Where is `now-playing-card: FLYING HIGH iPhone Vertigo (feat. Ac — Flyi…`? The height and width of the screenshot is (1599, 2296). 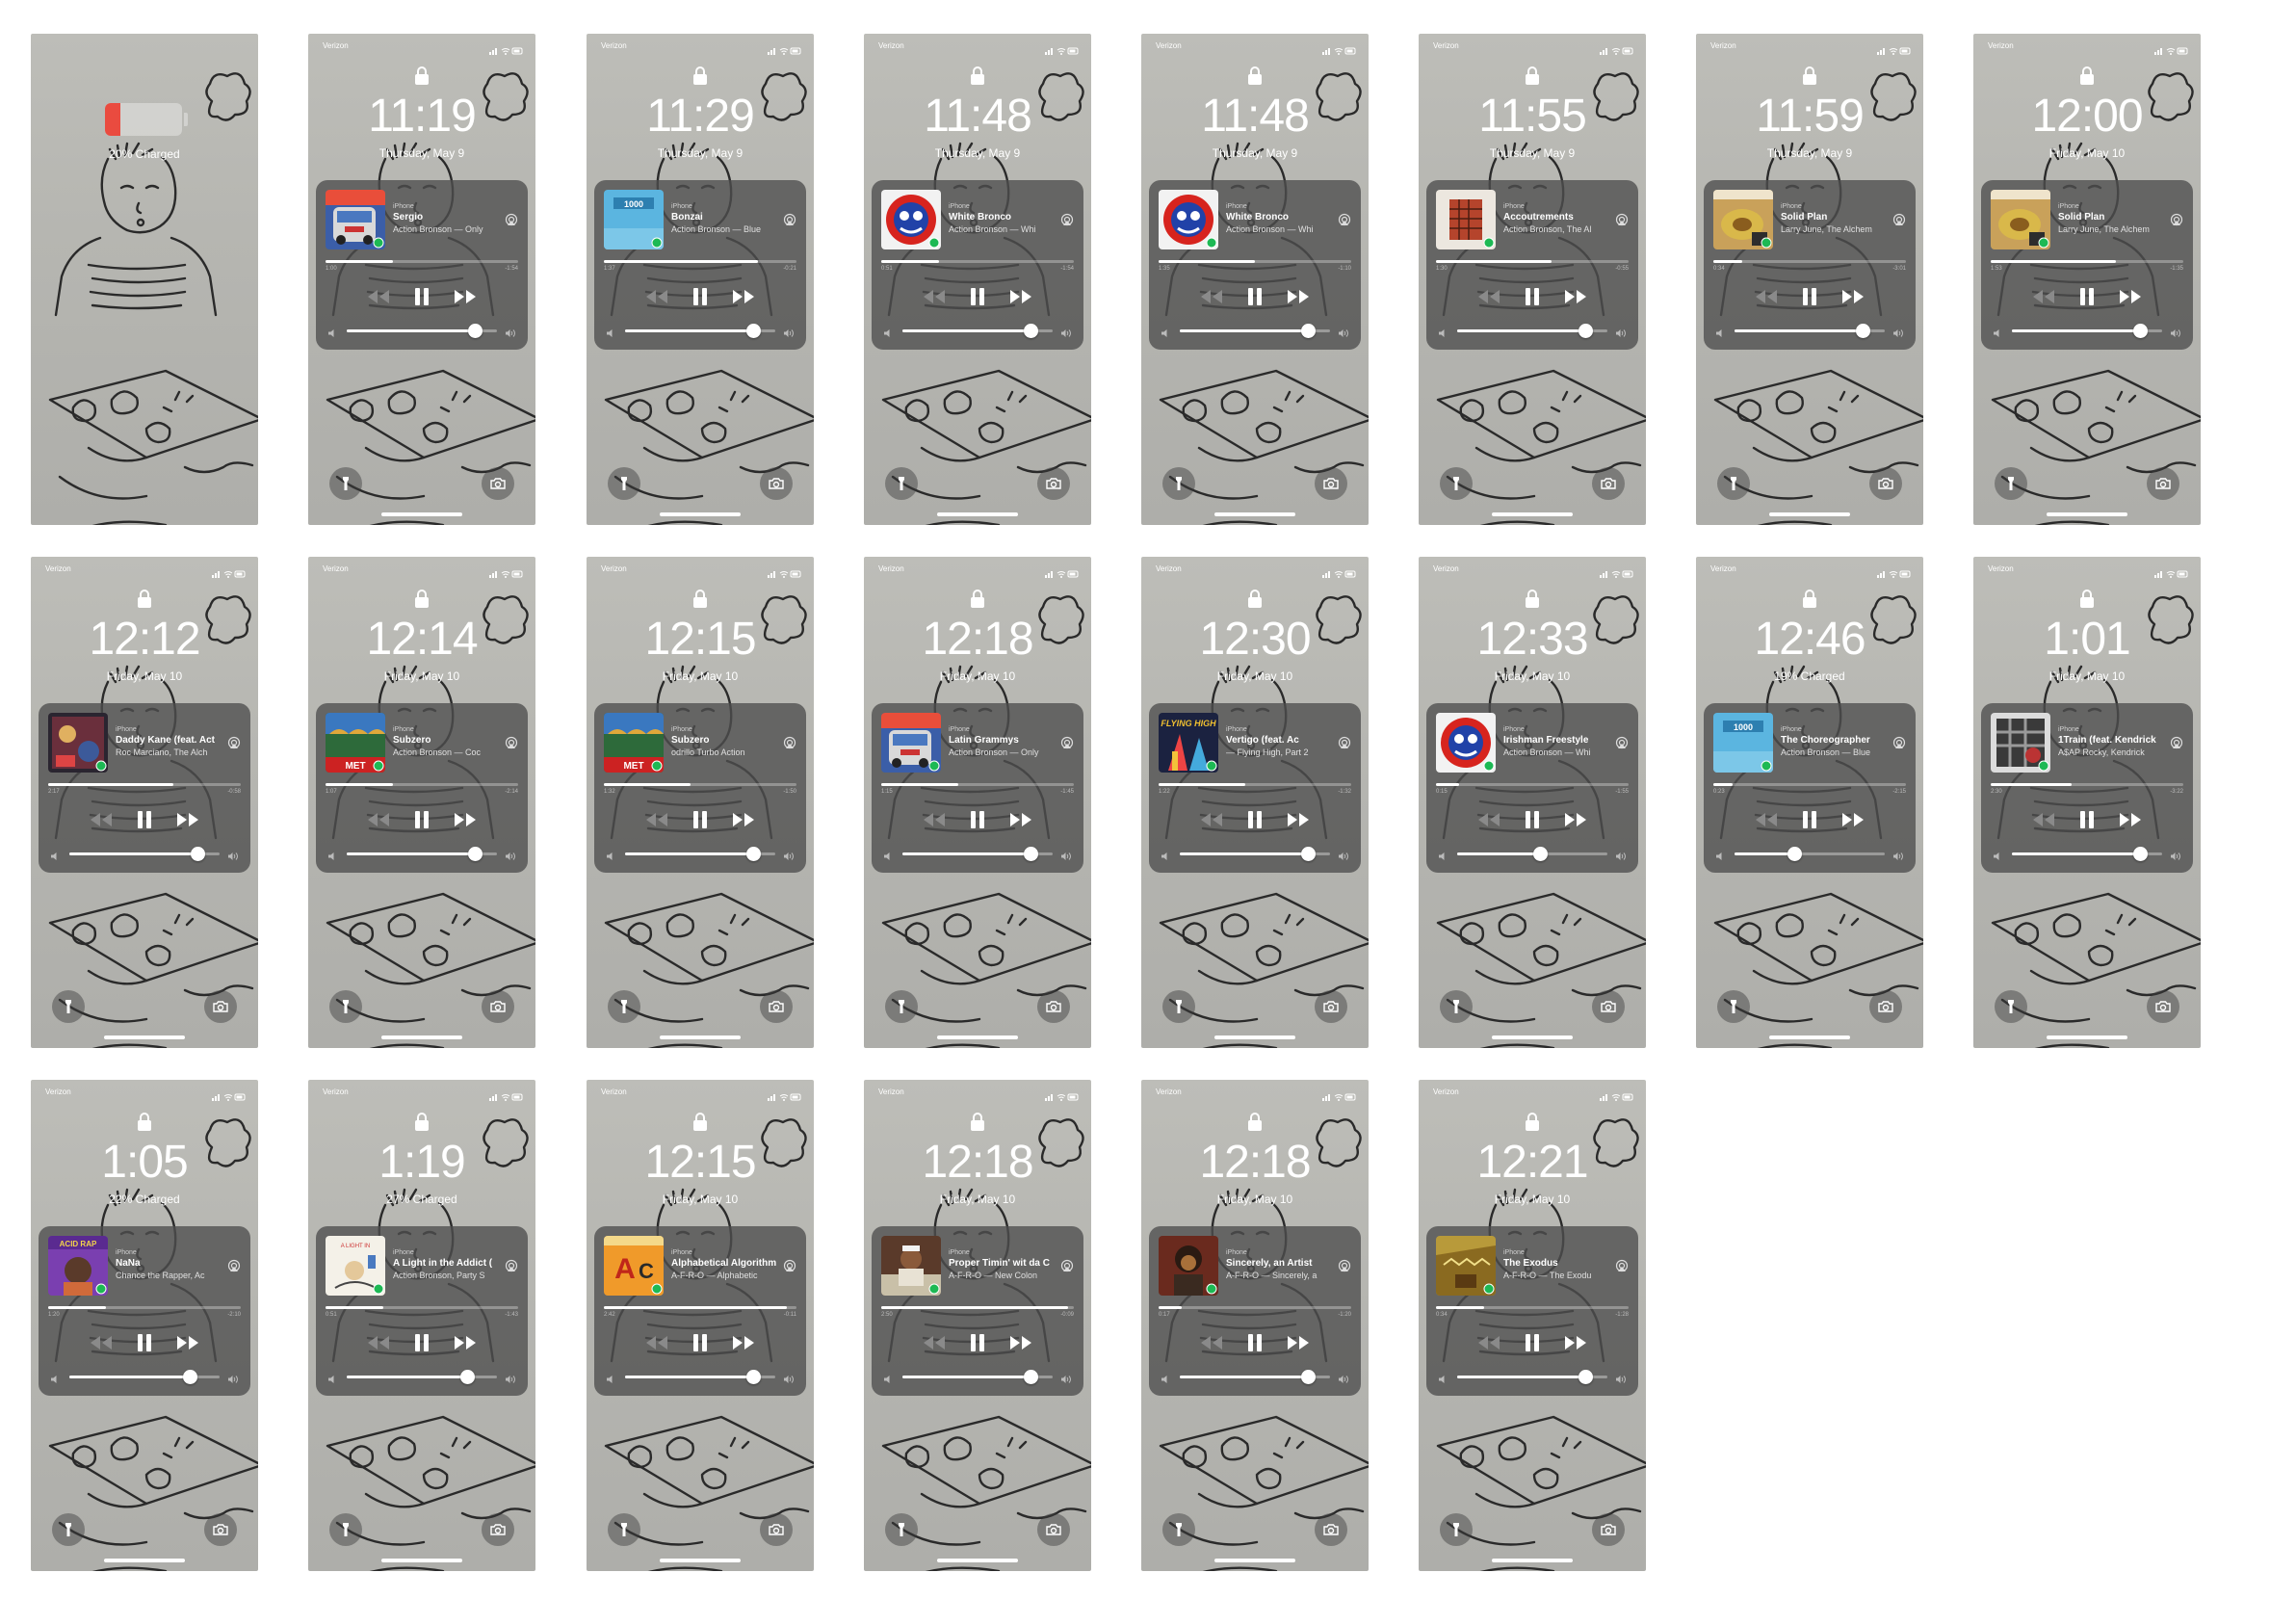 now-playing-card: FLYING HIGH iPhone Vertigo (feat. Ac — Flyi… is located at coordinates (1255, 788).